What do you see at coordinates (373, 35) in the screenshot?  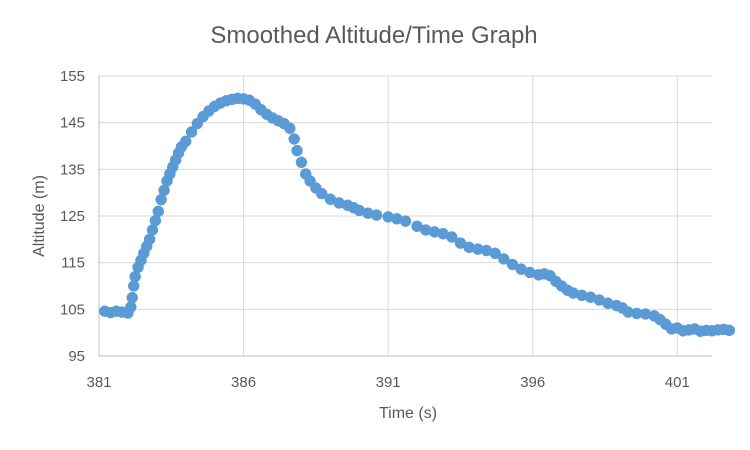 I see `chart-title: Smoothed Altitude/Time Graph` at bounding box center [373, 35].